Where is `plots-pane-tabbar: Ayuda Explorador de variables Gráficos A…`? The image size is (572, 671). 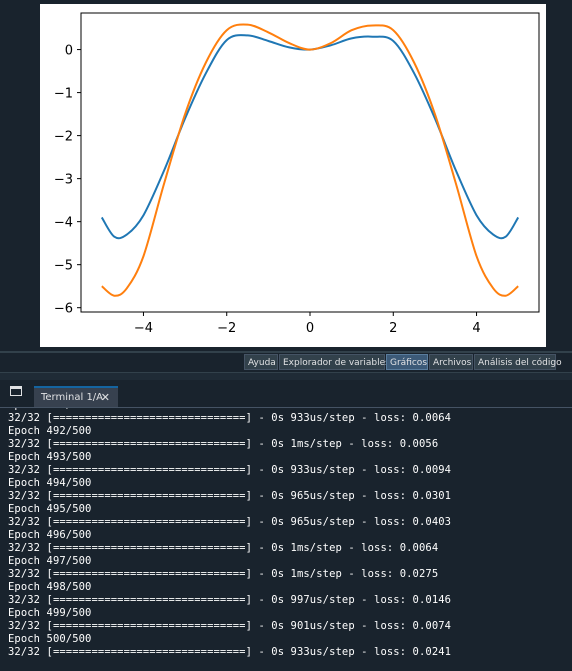
plots-pane-tabbar: Ayuda Explorador de variables Gráficos A… is located at coordinates (286, 362).